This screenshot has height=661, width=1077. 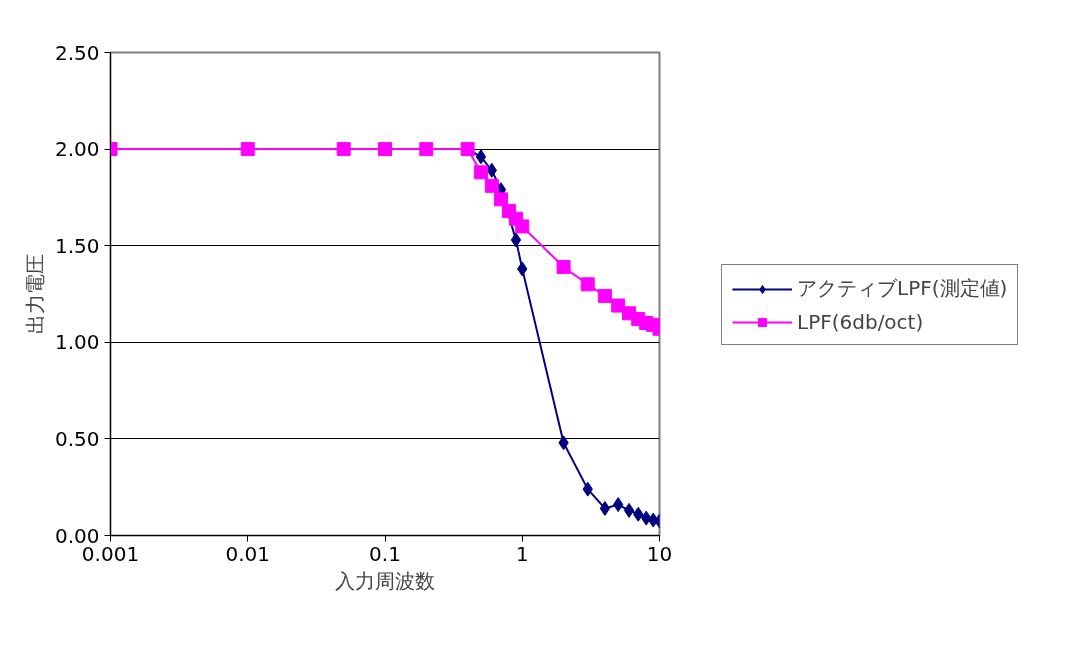 I want to click on x-tick-label: 1, so click(x=522, y=553).